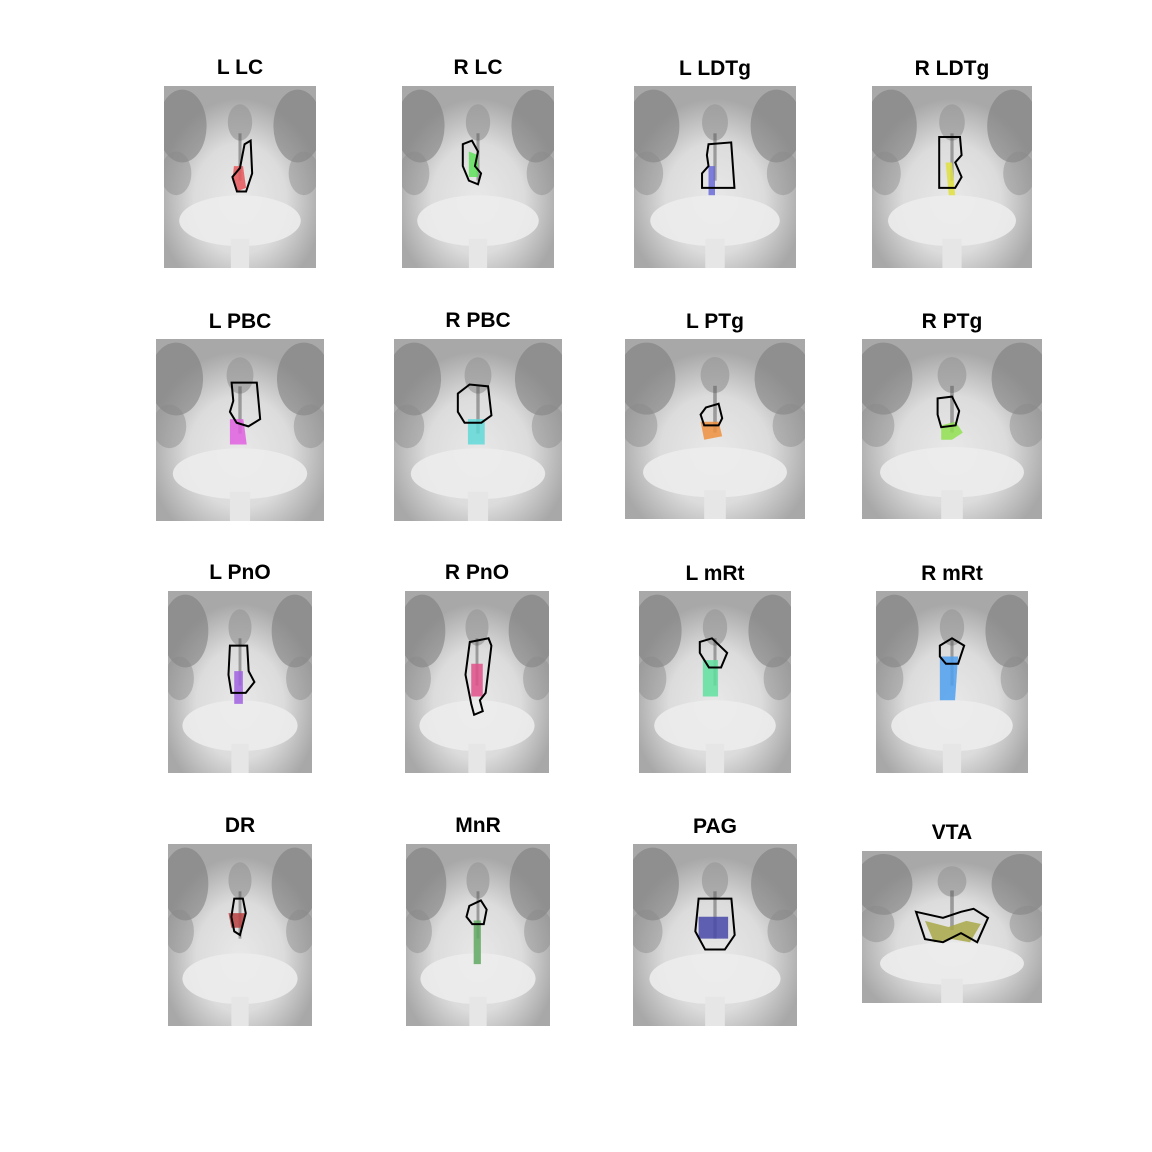  I want to click on roi-panel: L PnO, so click(240, 667).